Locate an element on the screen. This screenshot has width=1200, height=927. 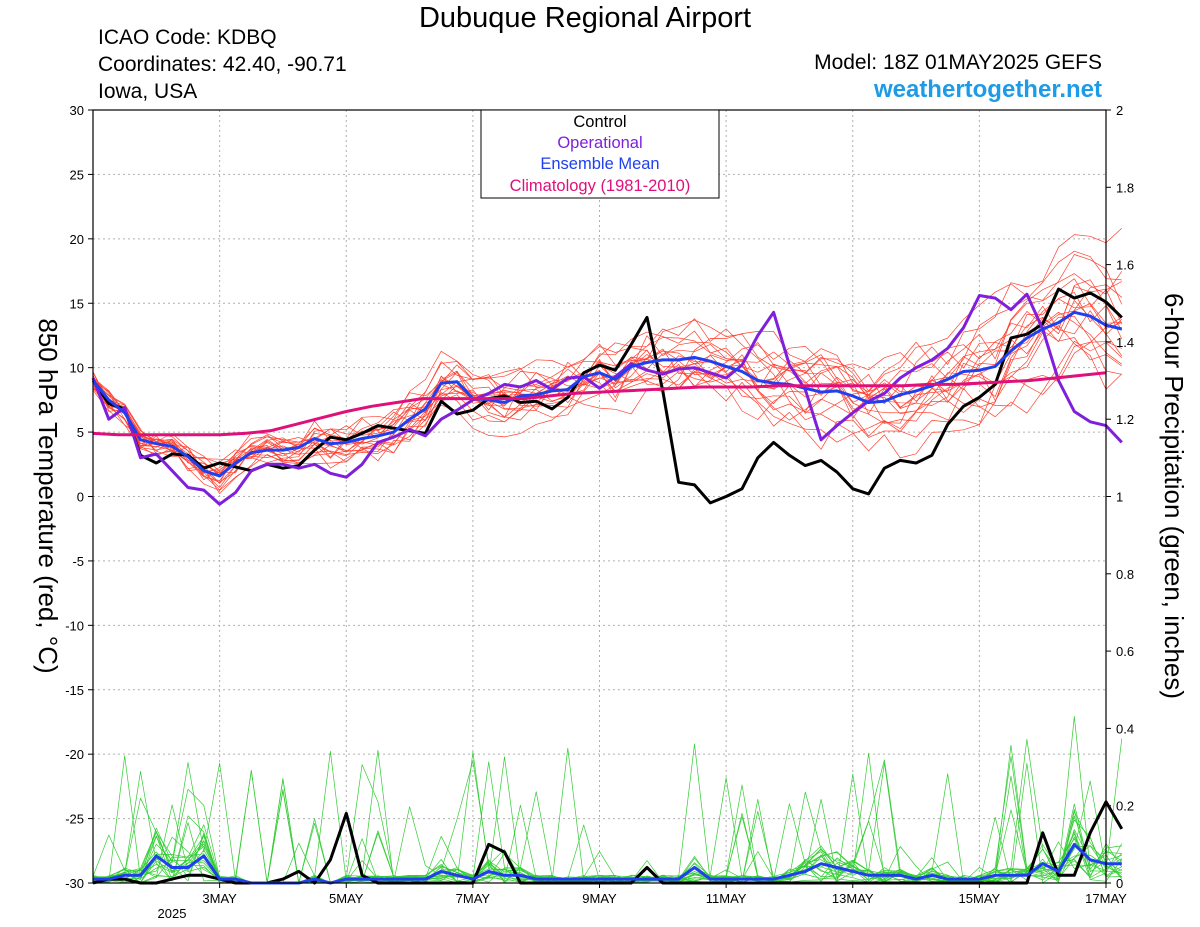
right-tick-label: 0 is located at coordinates (1119, 883).